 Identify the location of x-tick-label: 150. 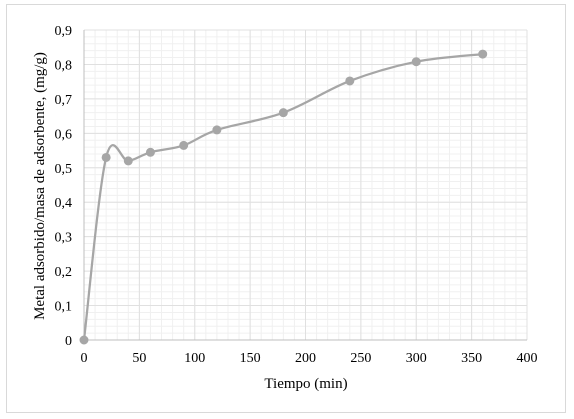
(250, 358).